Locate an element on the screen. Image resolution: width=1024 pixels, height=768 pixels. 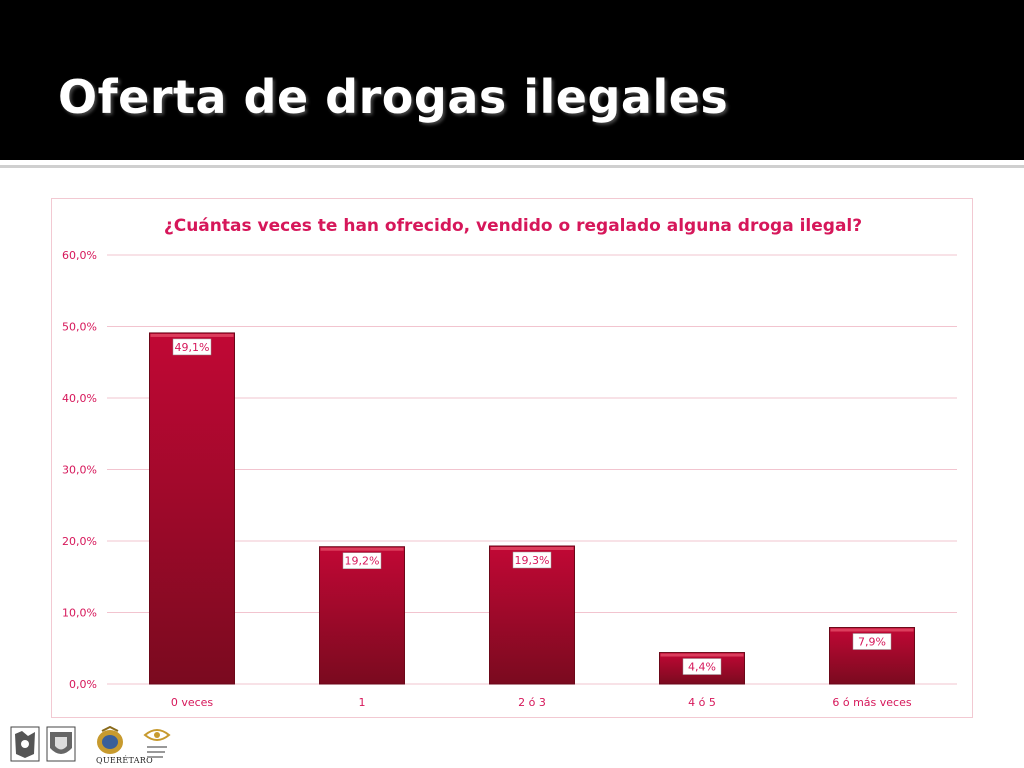
x-tick-label: 6 ó más veces is located at coordinates (871, 702).